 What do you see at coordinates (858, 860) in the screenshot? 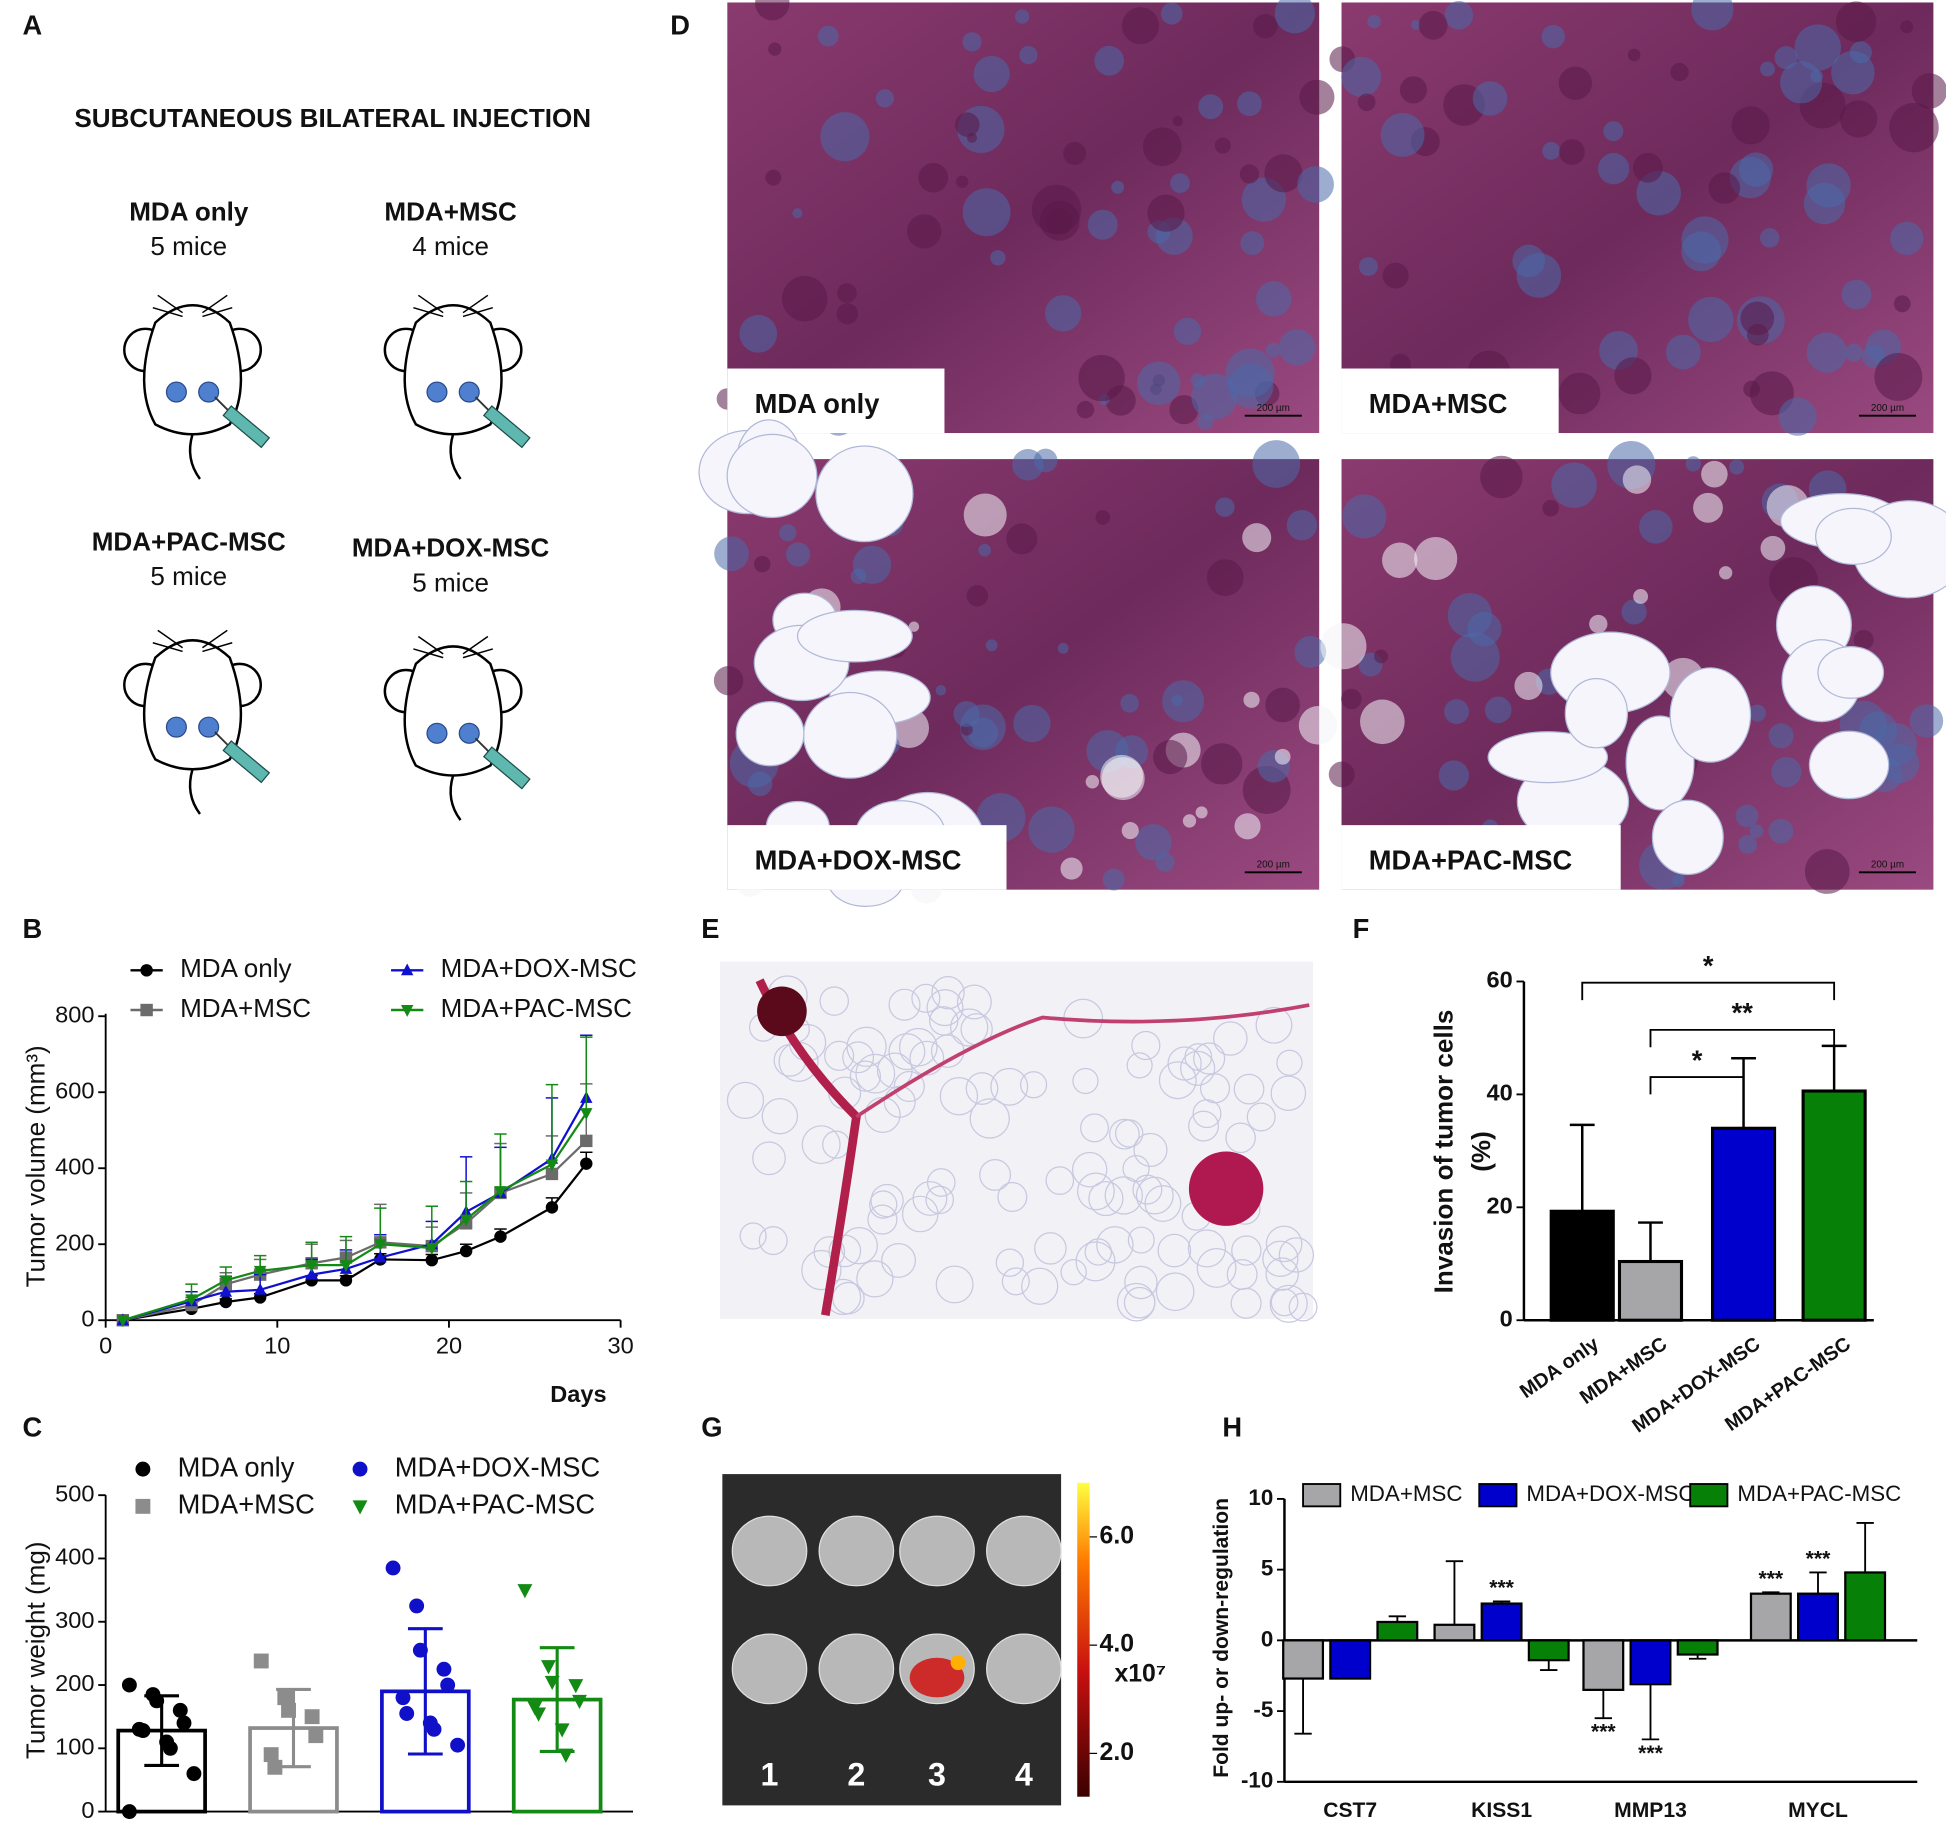
I see `histology-label: MDA+DOX-MSC` at bounding box center [858, 860].